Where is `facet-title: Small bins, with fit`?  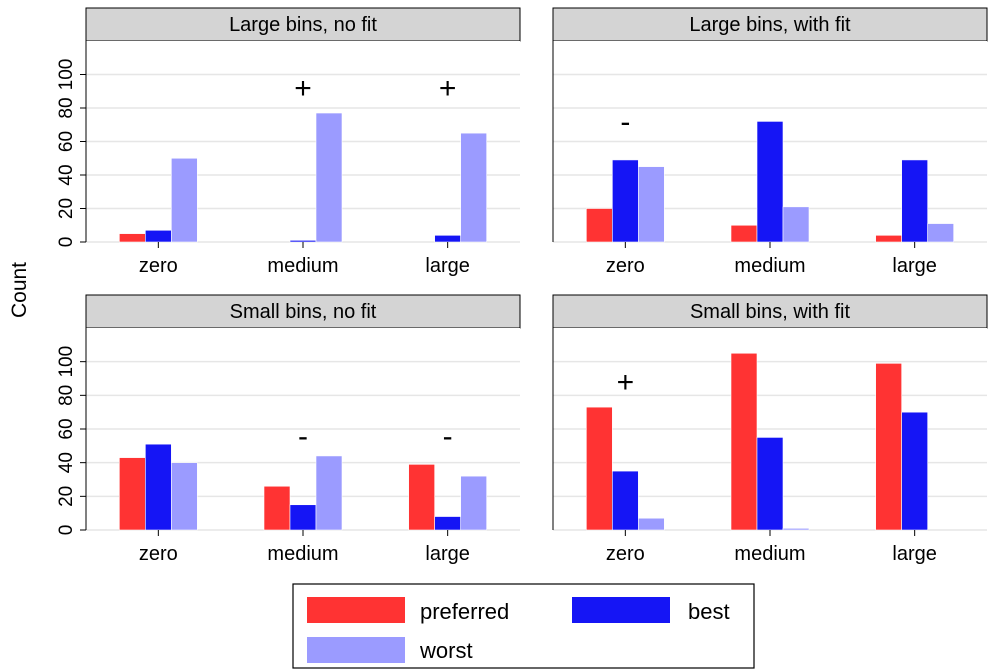
facet-title: Small bins, with fit is located at coordinates (770, 312).